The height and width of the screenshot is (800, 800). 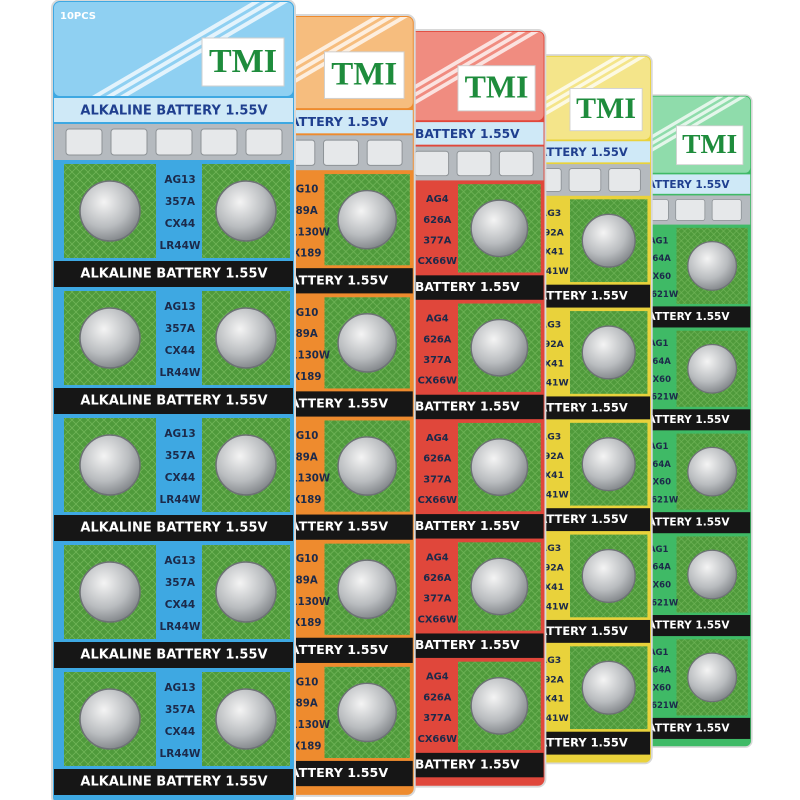 I want to click on strip-label: ALKALINE BATTERY 1.55V, so click(x=173, y=528).